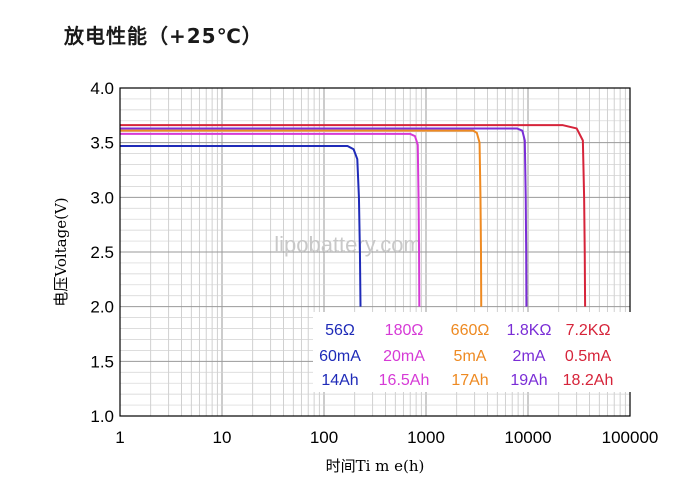  I want to click on y-tick-labels: 1.0 1.5 2.0 2.5 3.0 3.5 4.0, so click(102, 252).